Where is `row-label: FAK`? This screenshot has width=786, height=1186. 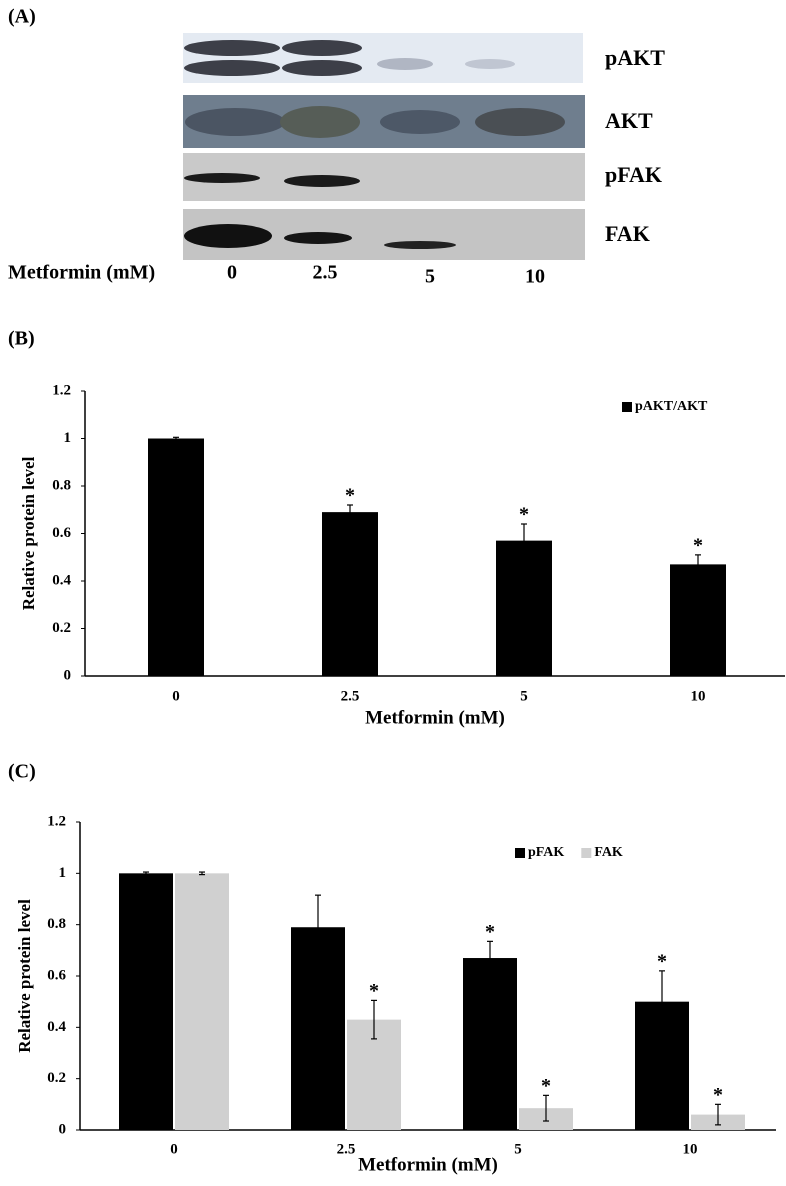 row-label: FAK is located at coordinates (627, 233).